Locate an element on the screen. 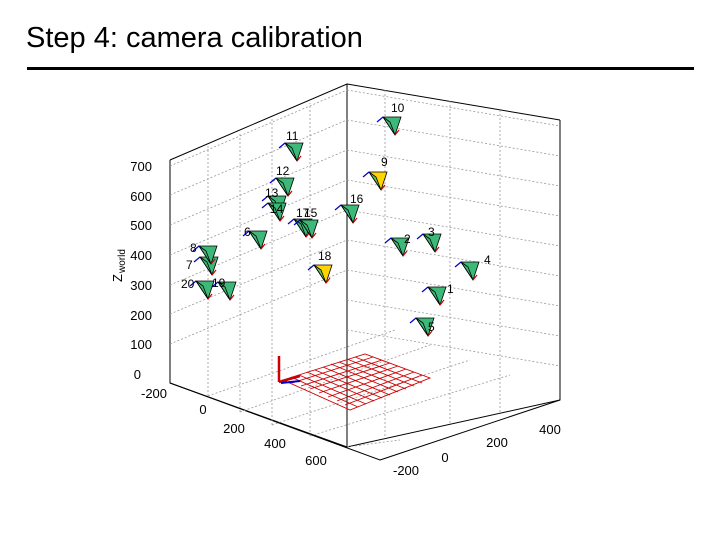 Image resolution: width=720 pixels, height=540 pixels. camera-label: 4 is located at coordinates (487, 260).